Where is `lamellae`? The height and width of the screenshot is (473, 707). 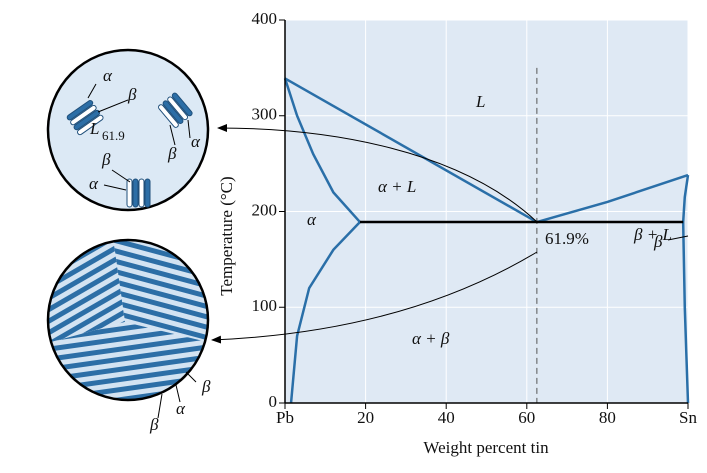
lamellae is located at coordinates (129, 150).